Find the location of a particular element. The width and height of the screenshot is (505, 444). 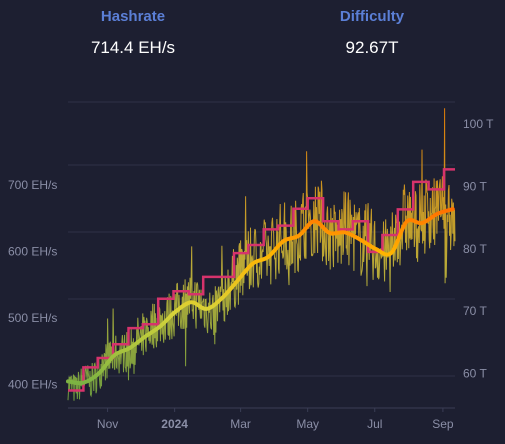

x-tick-label: Sep is located at coordinates (443, 424).